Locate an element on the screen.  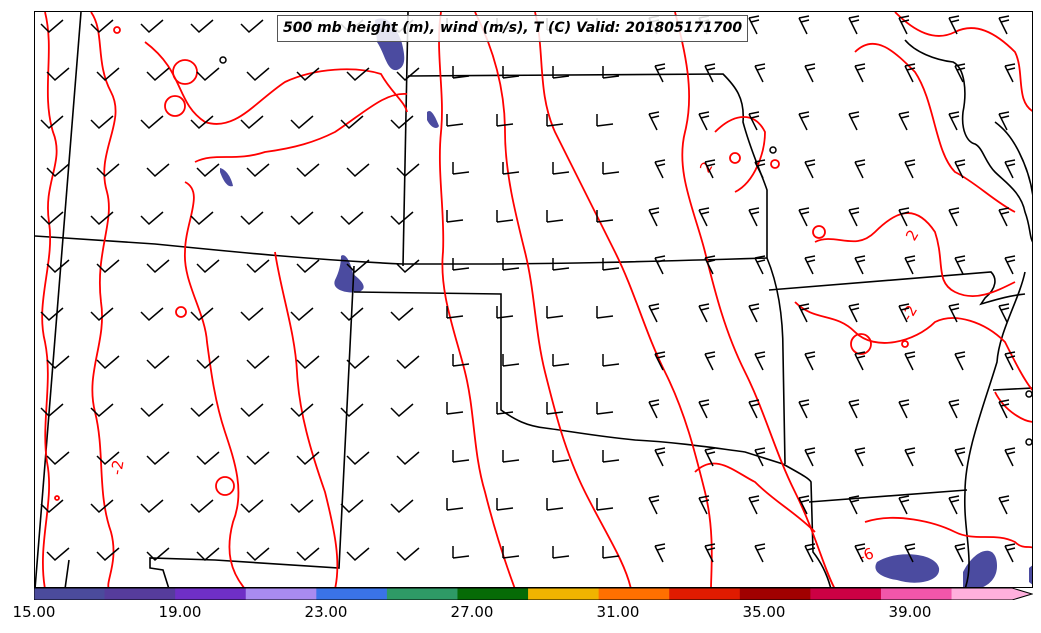
colorbar is located at coordinates (533, 594).